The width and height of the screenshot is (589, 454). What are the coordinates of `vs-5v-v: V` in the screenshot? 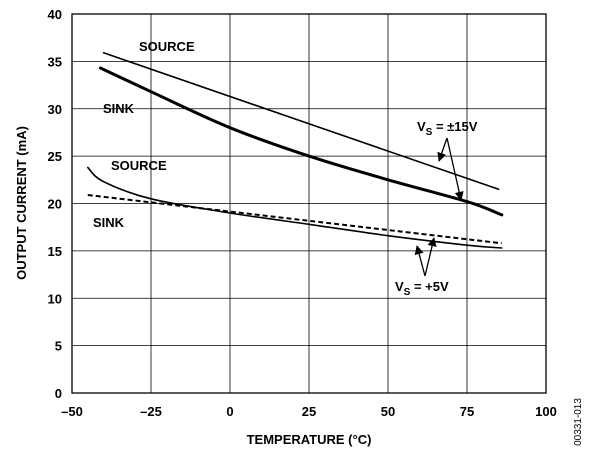 It's located at (399, 286).